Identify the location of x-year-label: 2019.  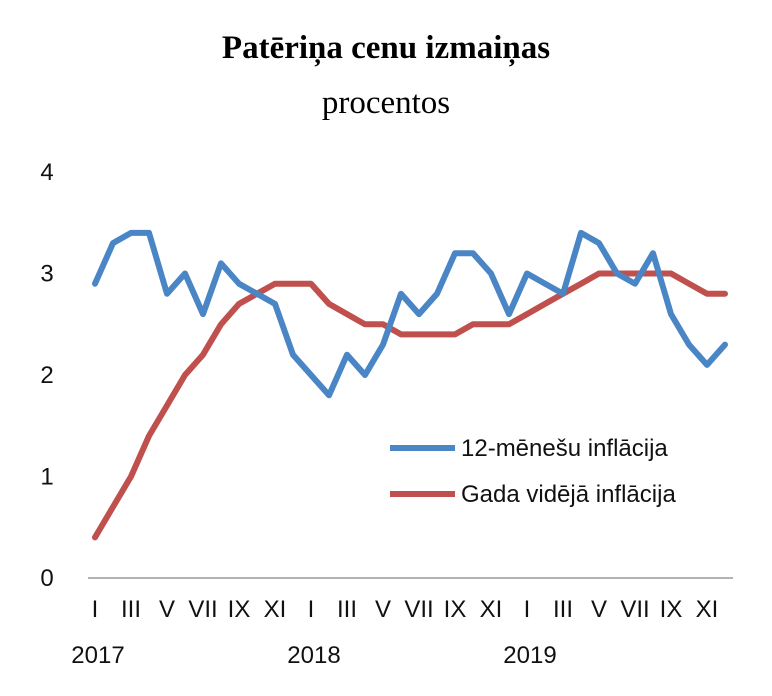
(529, 655).